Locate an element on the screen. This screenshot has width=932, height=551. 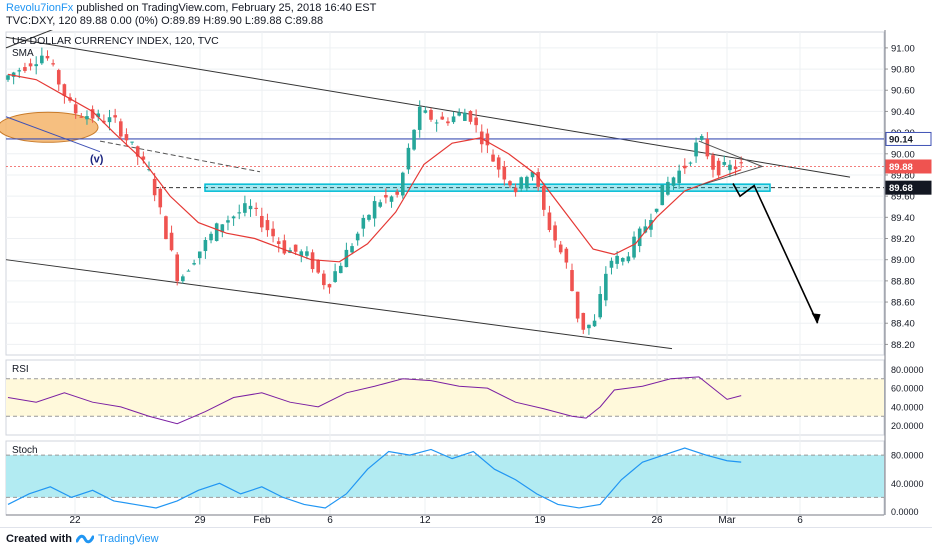
price-tag-label: 89.68 is located at coordinates (901, 188).